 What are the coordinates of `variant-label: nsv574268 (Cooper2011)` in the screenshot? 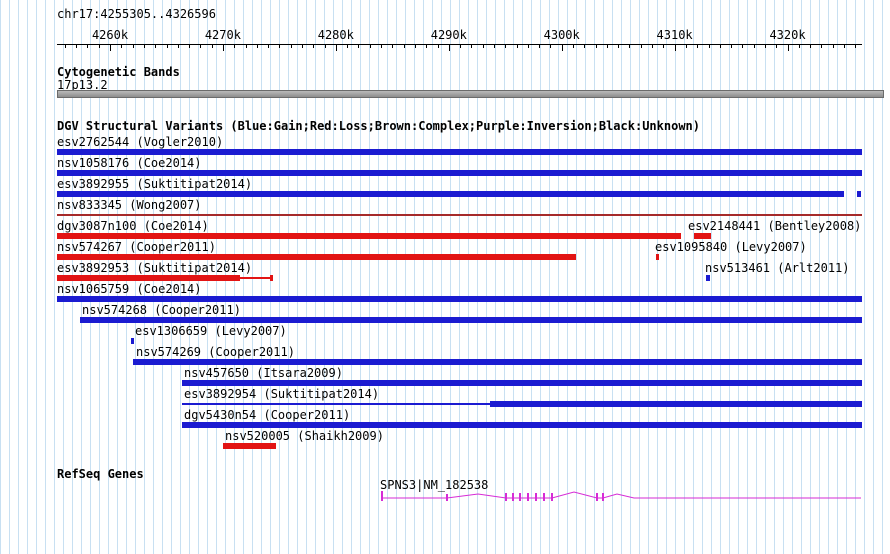 It's located at (161, 310).